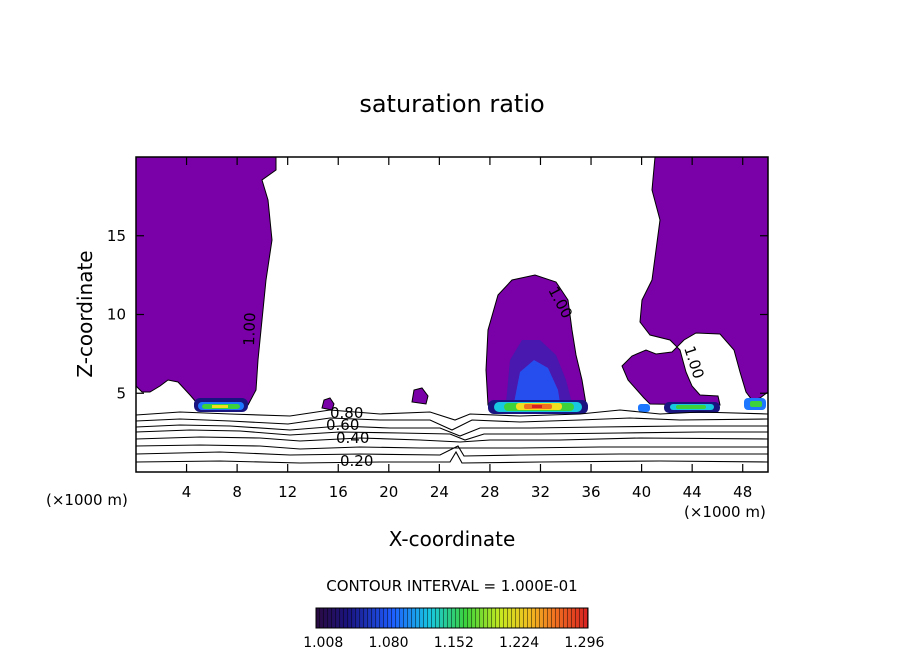 The height and width of the screenshot is (654, 904). I want to click on contour-label-040: 0.40, so click(352, 438).